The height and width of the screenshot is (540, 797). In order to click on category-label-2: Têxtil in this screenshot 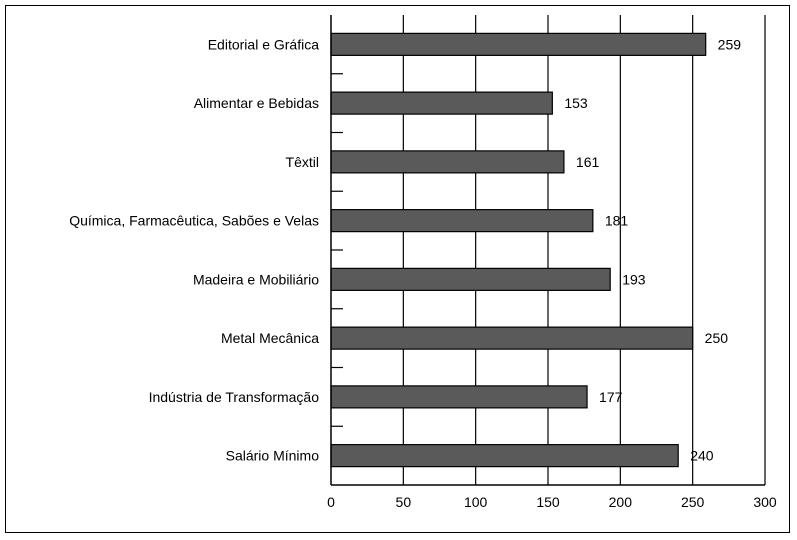, I will do `click(302, 162)`.